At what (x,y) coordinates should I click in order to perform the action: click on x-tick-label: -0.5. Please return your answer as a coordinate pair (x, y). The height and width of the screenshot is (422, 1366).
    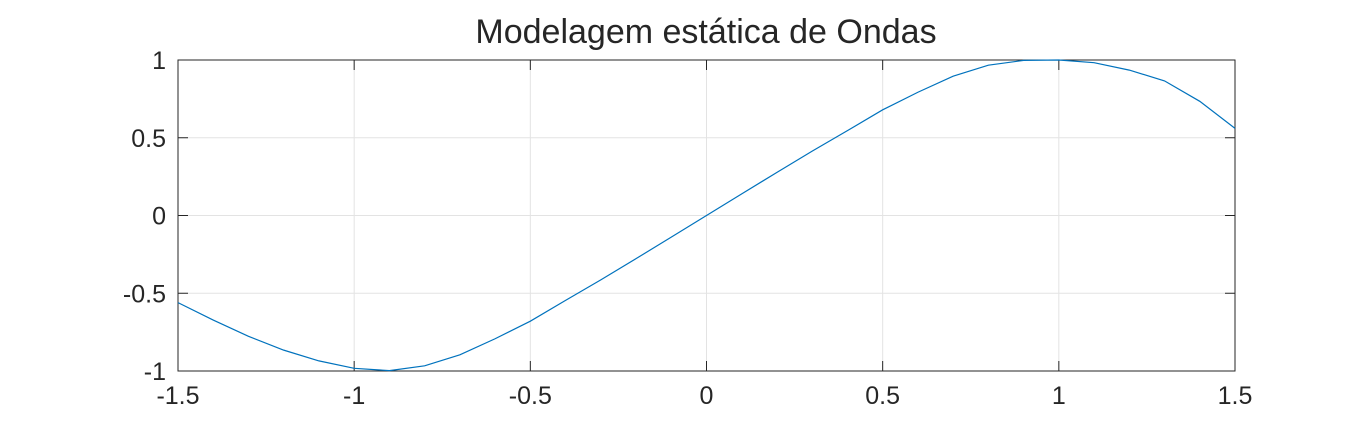
    Looking at the image, I should click on (530, 396).